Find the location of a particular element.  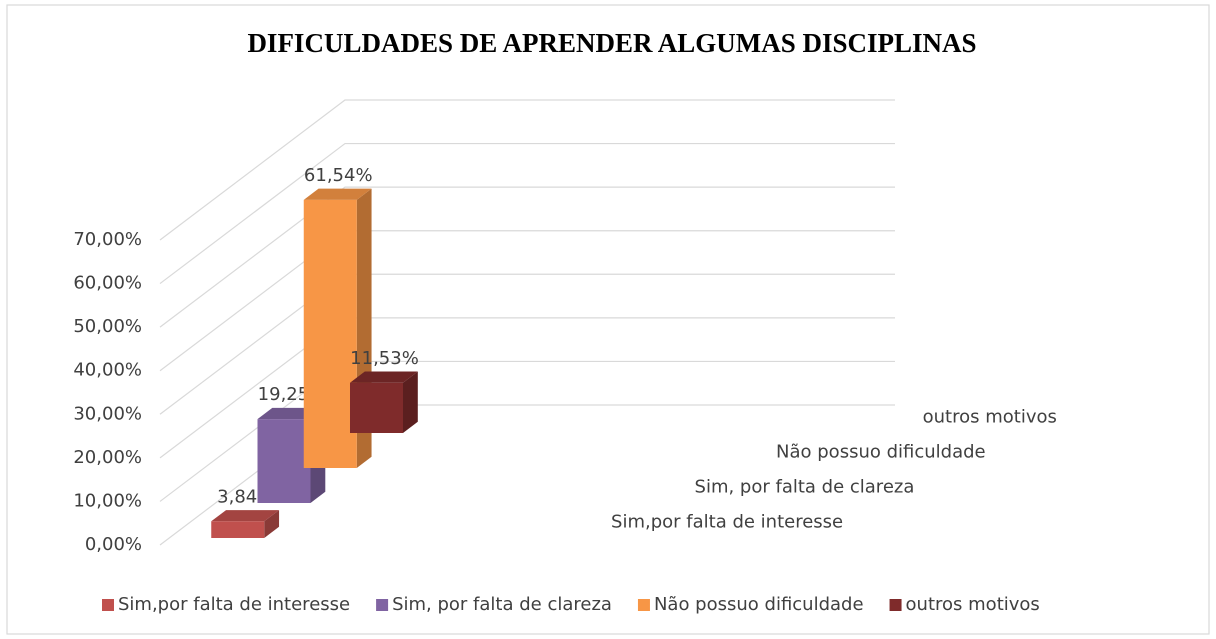

depth-axis-label: outros motivos is located at coordinates (990, 417).